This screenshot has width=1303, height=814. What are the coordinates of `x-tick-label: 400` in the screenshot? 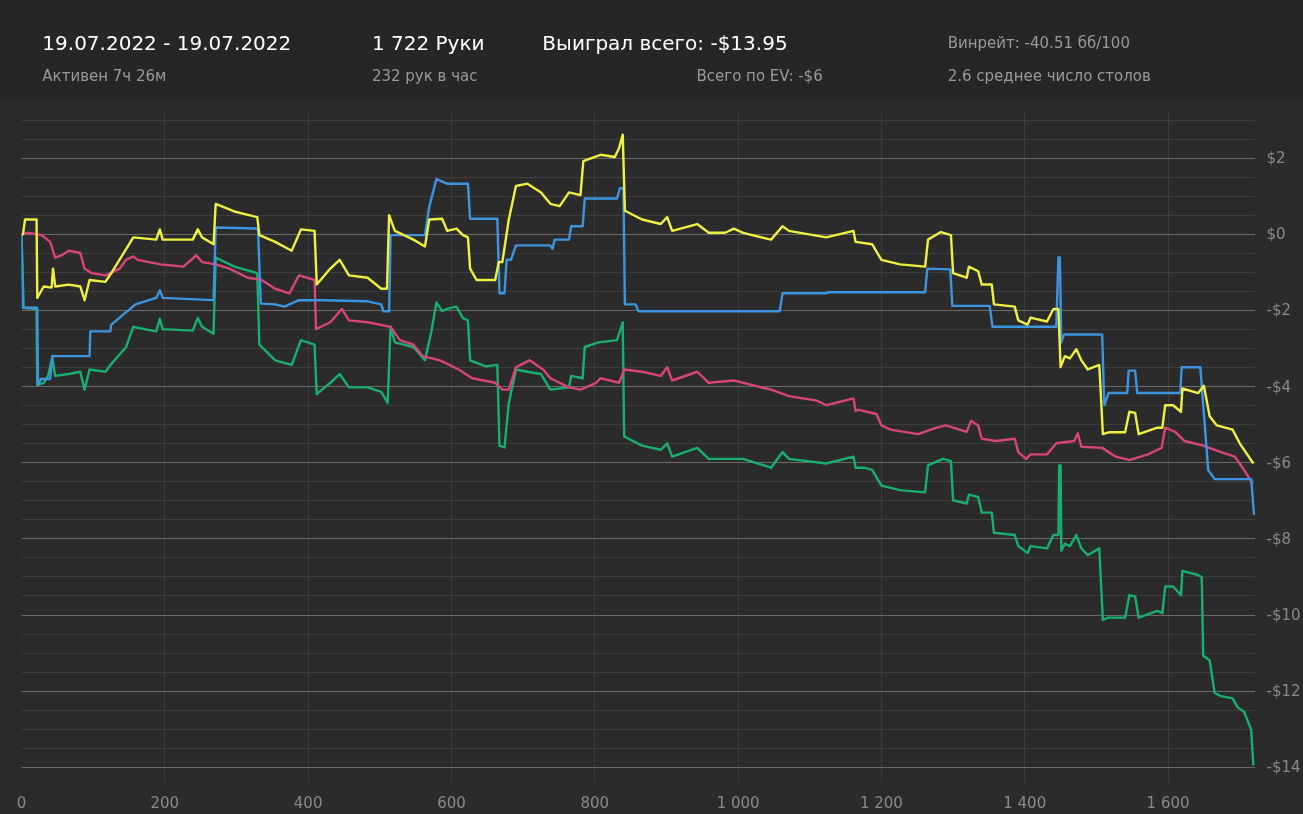 It's located at (308, 802).